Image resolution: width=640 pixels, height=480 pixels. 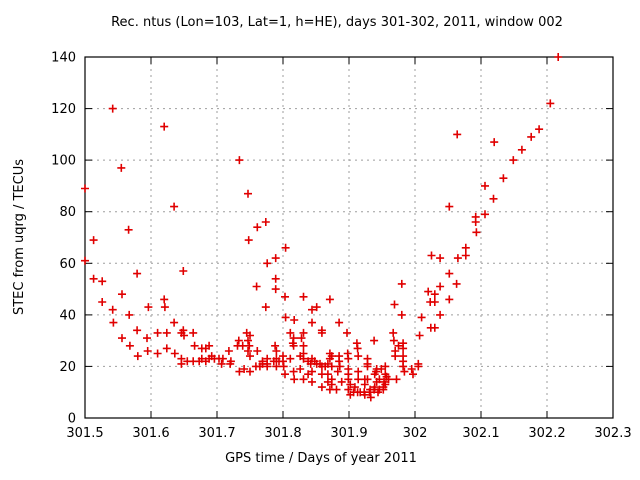 What do you see at coordinates (67, 315) in the screenshot?
I see `y-tick-label: 40` at bounding box center [67, 315].